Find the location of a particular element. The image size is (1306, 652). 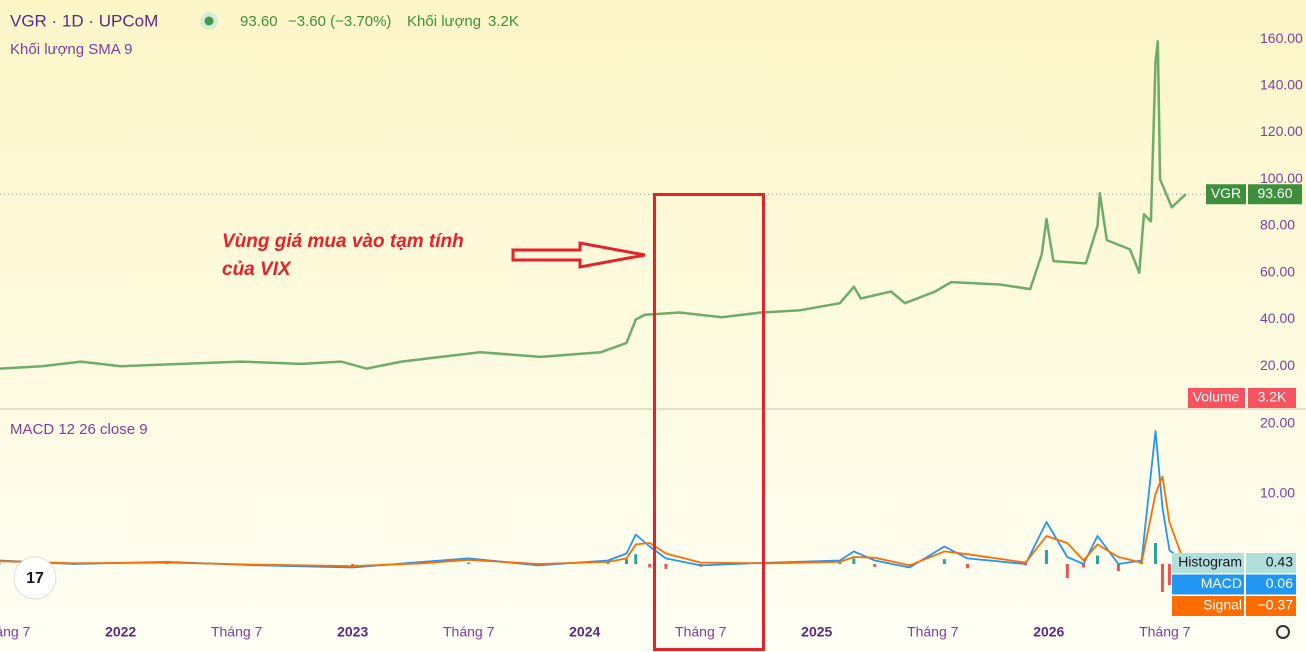

macd-title: MACD 12 26 close 9 is located at coordinates (79, 429).